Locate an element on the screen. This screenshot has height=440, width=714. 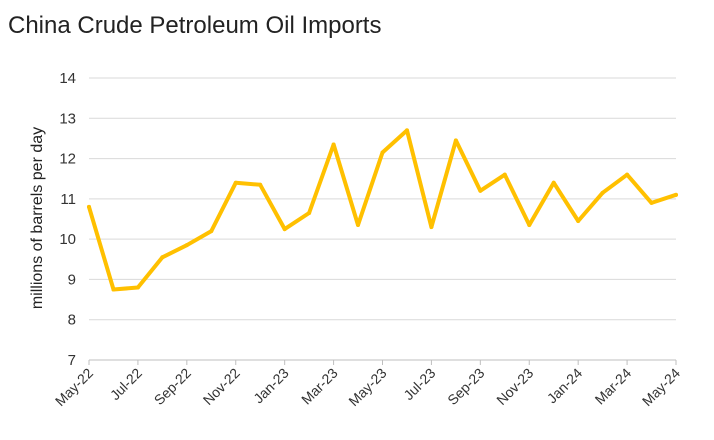
x-tick-label: Mar-23 is located at coordinates (319, 386).